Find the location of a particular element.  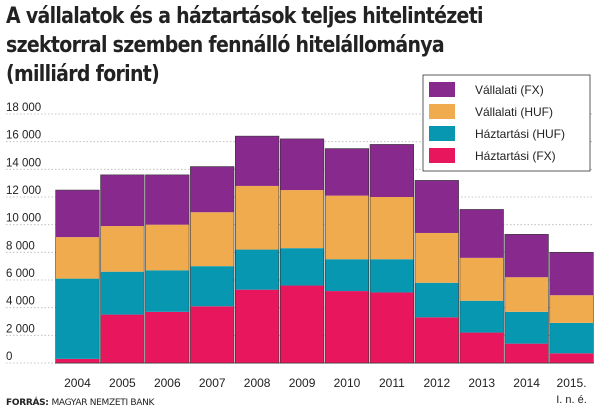

x-tick-label: 2013 is located at coordinates (481, 383).